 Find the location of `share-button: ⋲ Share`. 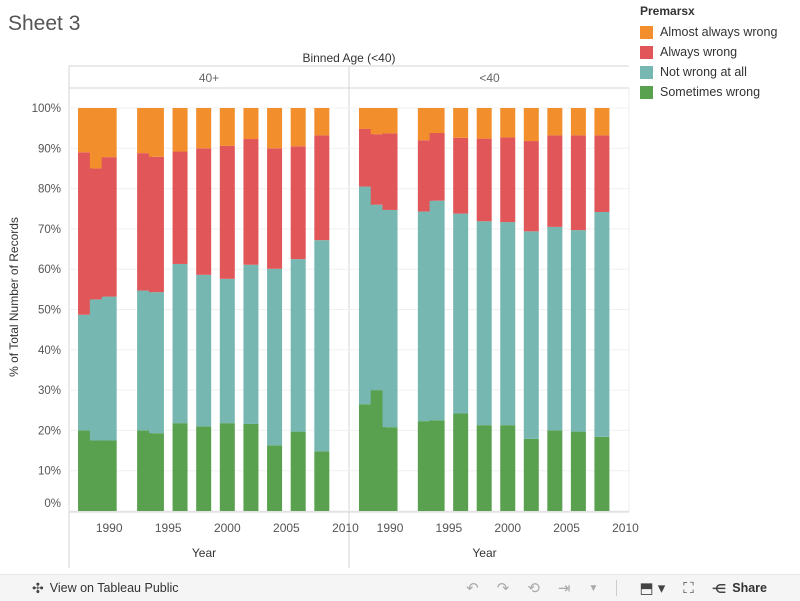

share-button: ⋲ Share is located at coordinates (739, 588).